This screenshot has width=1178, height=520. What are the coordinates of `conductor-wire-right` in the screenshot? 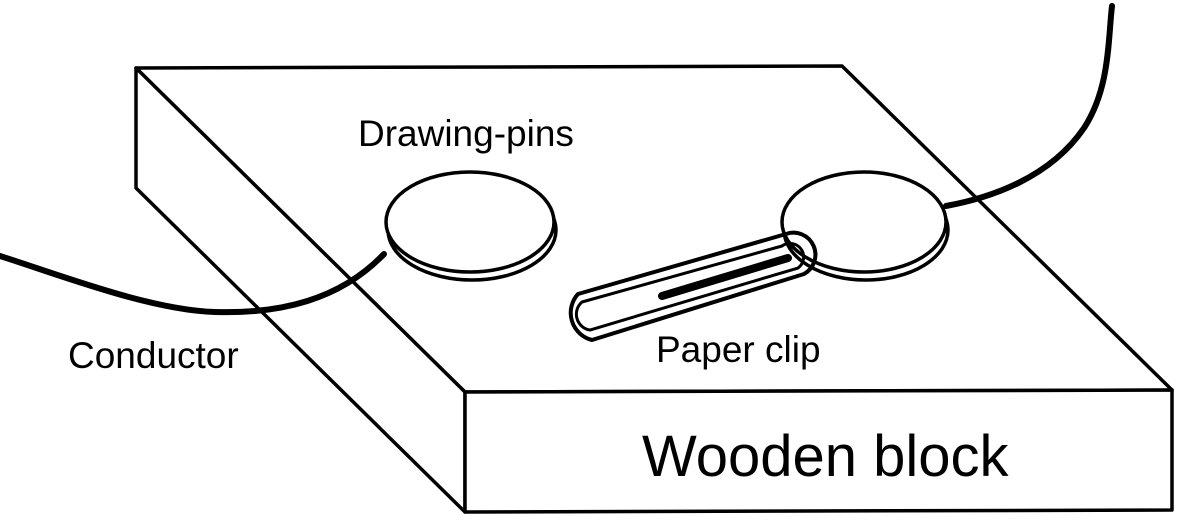 It's located at (1029, 106).